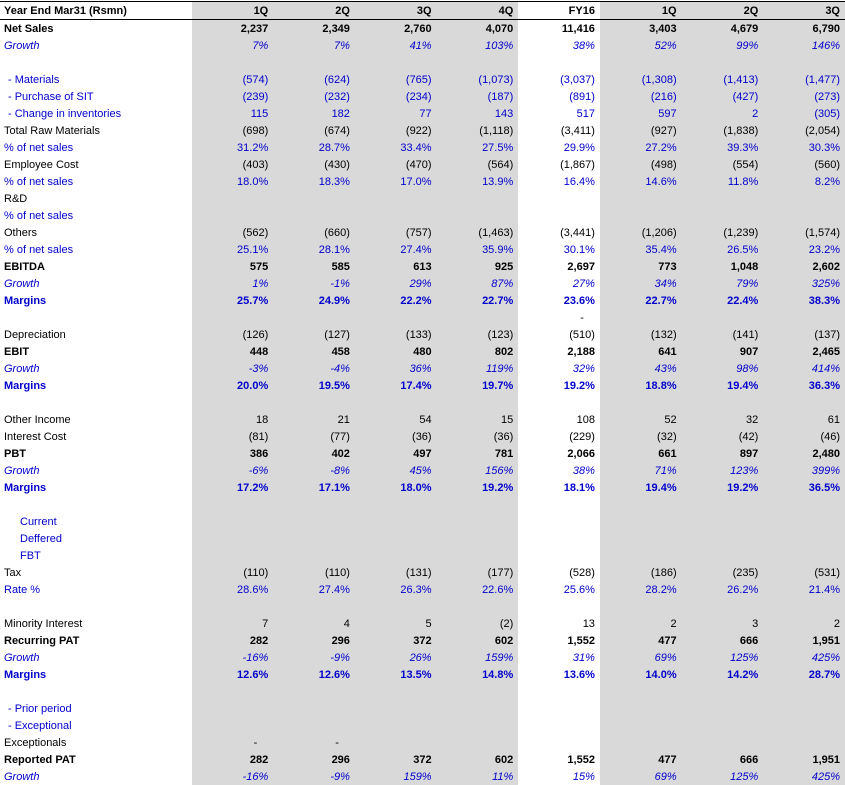 The image size is (845, 785). I want to click on header-label: Year End Mar31 (Rsmn), so click(96, 11).